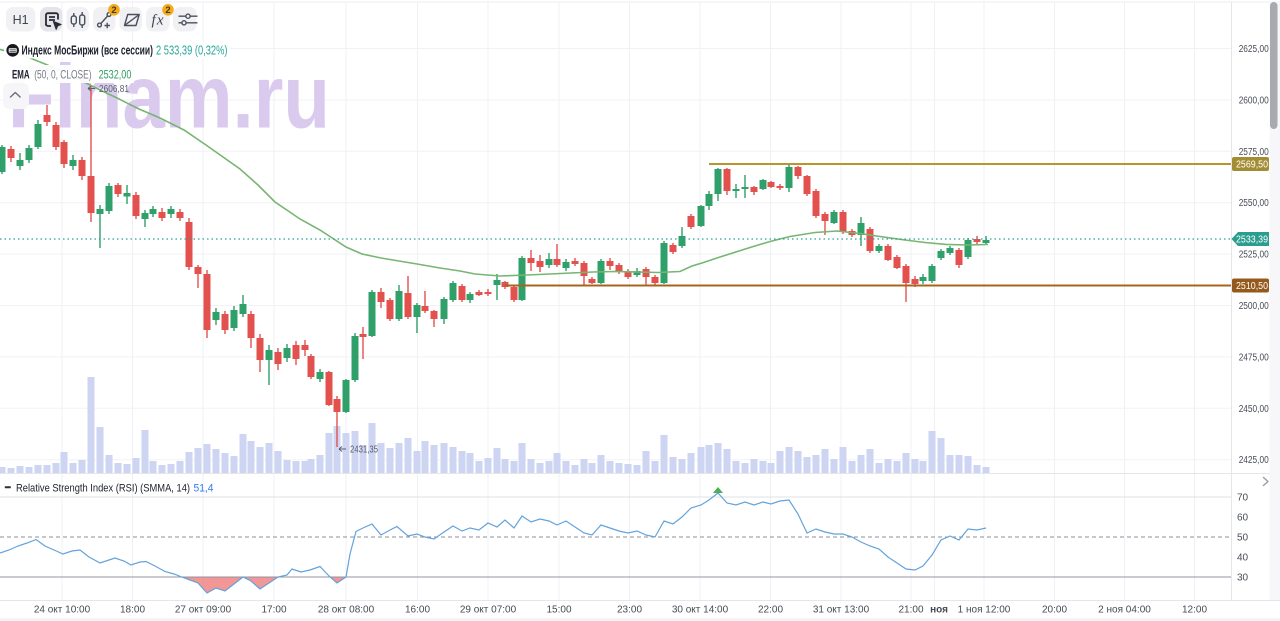 The image size is (1280, 621). What do you see at coordinates (488, 610) in the screenshot?
I see `svg-text: 29 окт 07:00` at bounding box center [488, 610].